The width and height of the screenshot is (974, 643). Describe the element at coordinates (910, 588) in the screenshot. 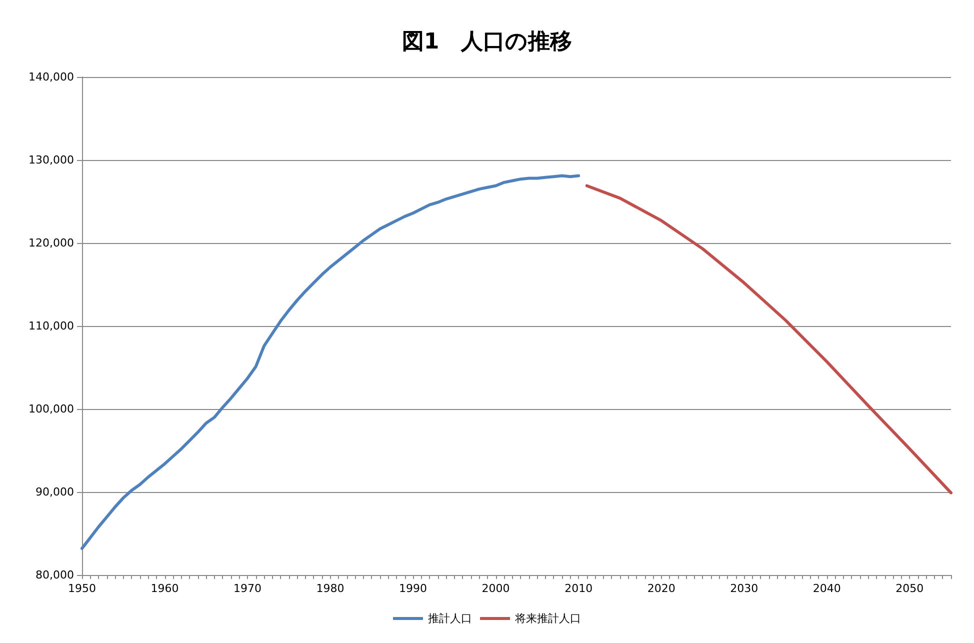

I see `x-tick-label: 2050` at that location.